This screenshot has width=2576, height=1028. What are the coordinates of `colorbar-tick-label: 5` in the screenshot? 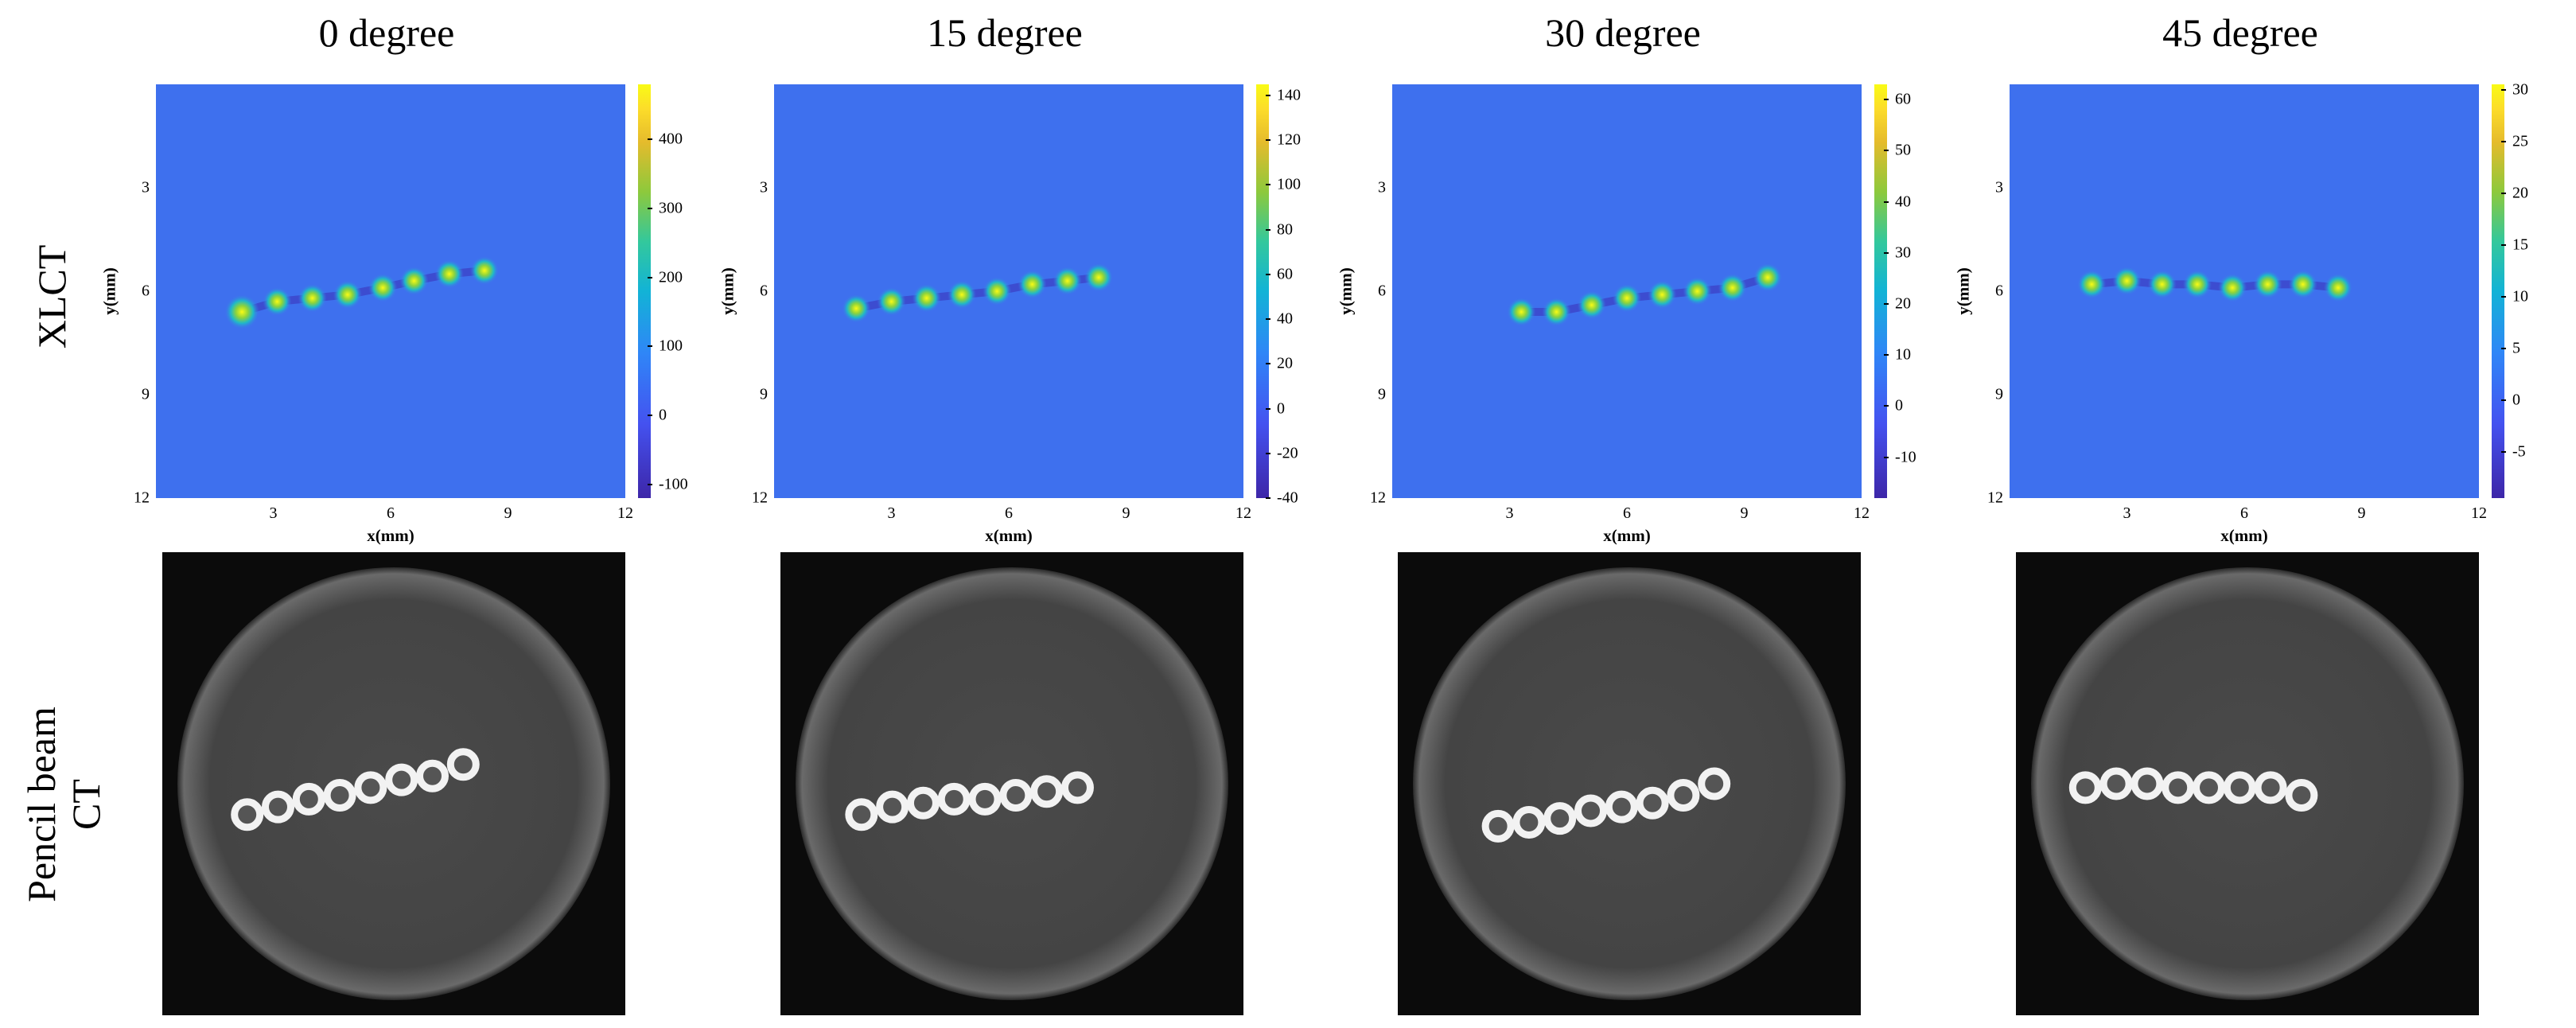 It's located at (2516, 347).